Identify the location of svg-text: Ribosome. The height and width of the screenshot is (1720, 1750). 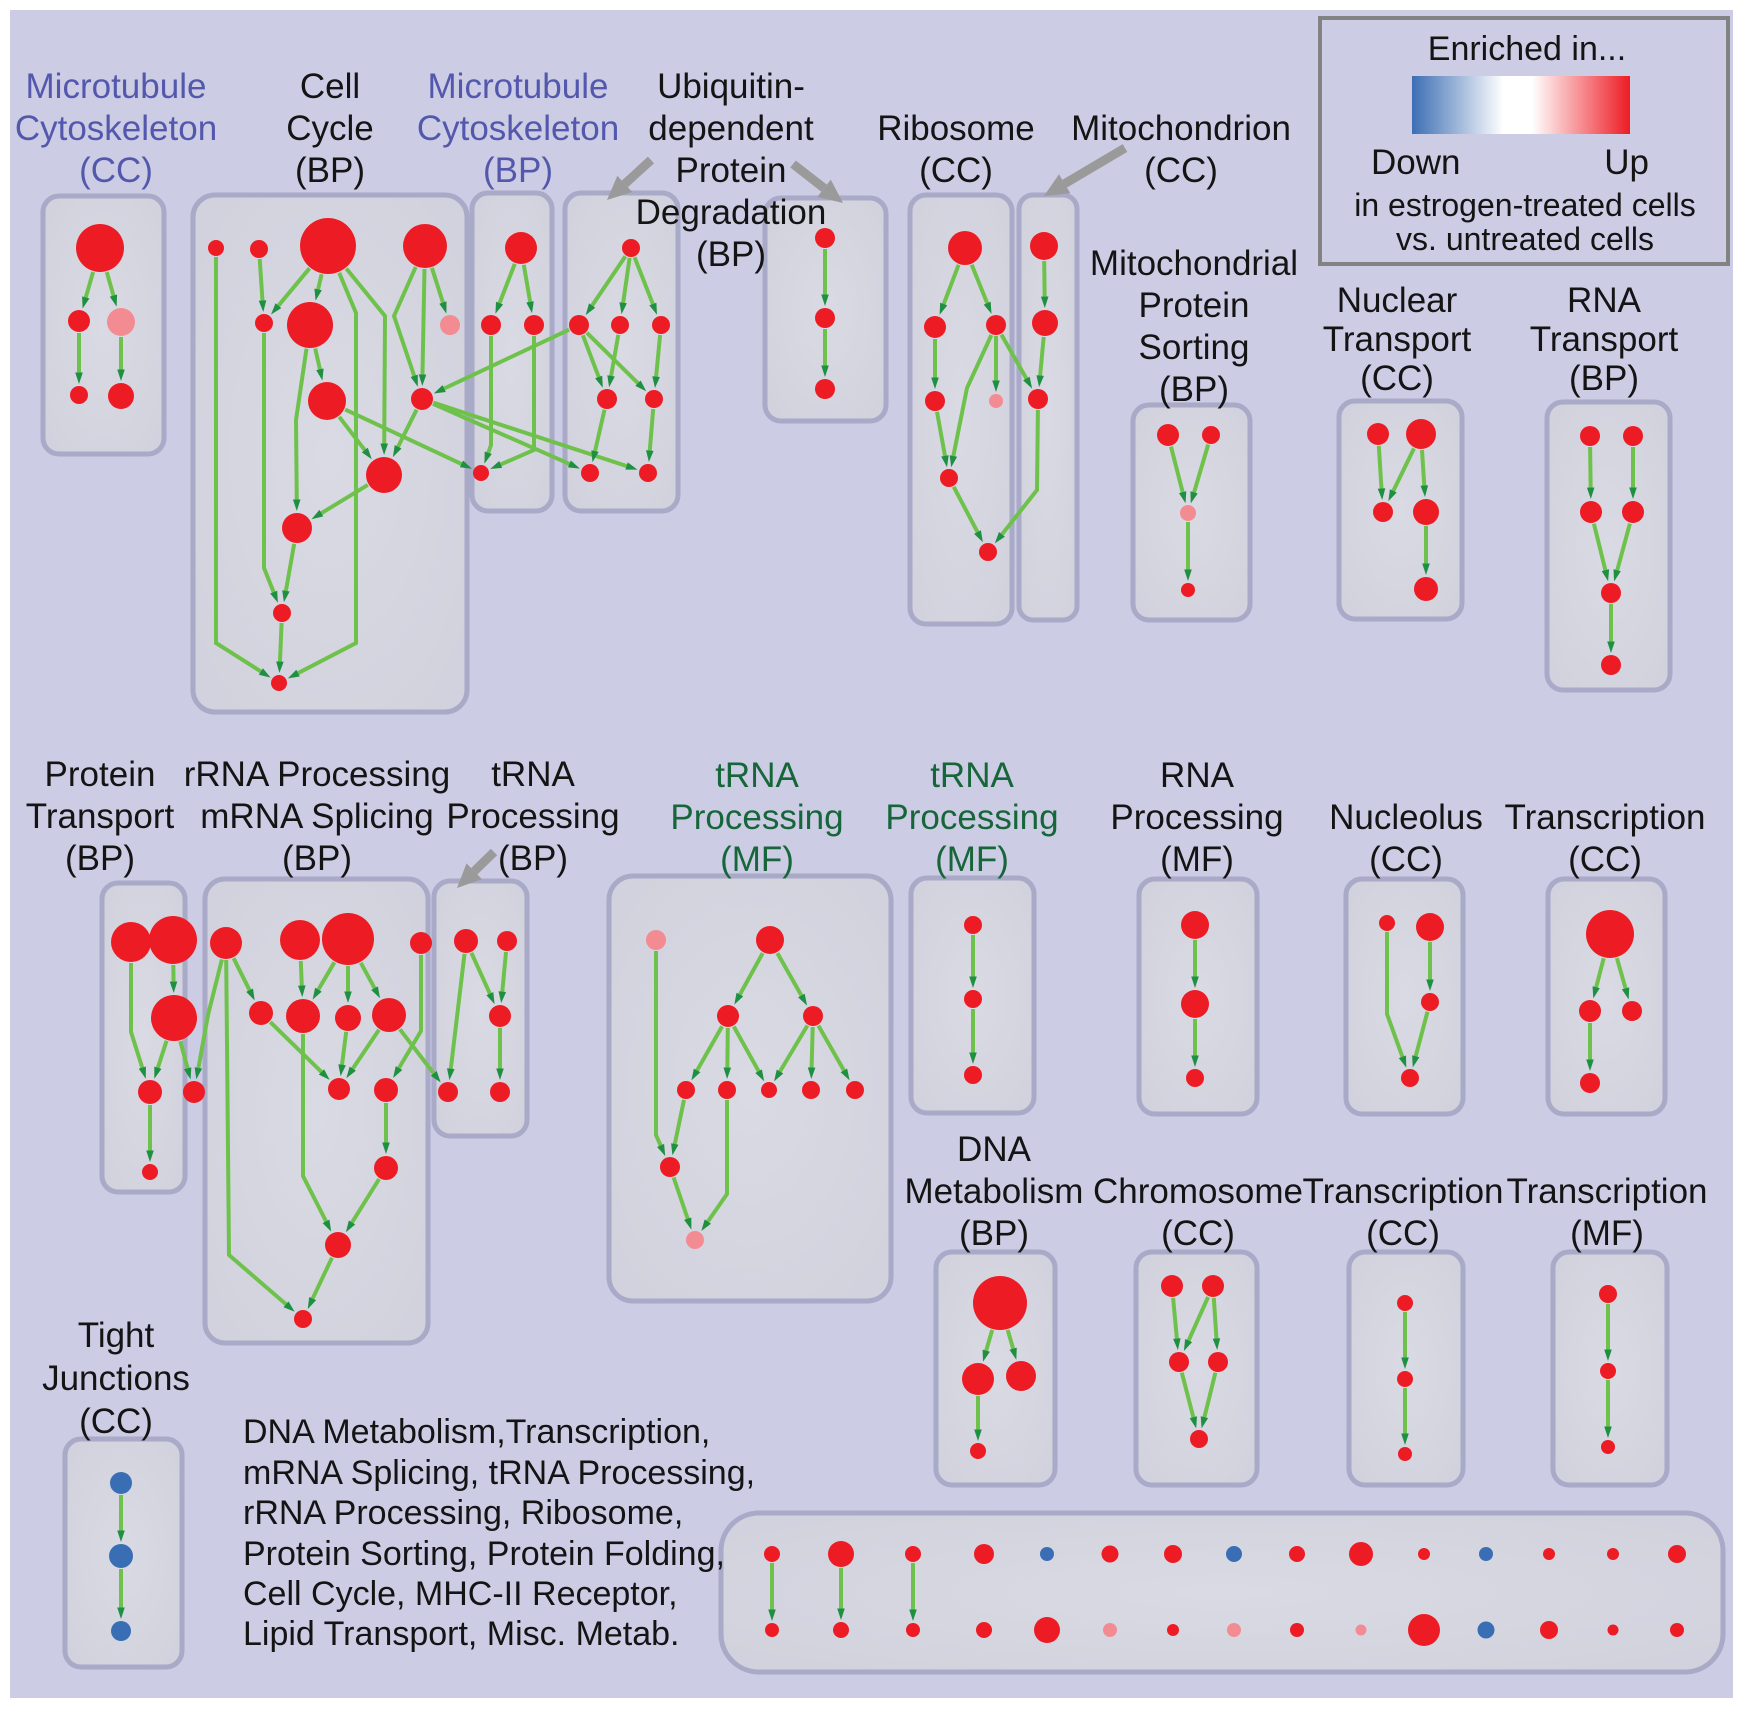
(956, 128).